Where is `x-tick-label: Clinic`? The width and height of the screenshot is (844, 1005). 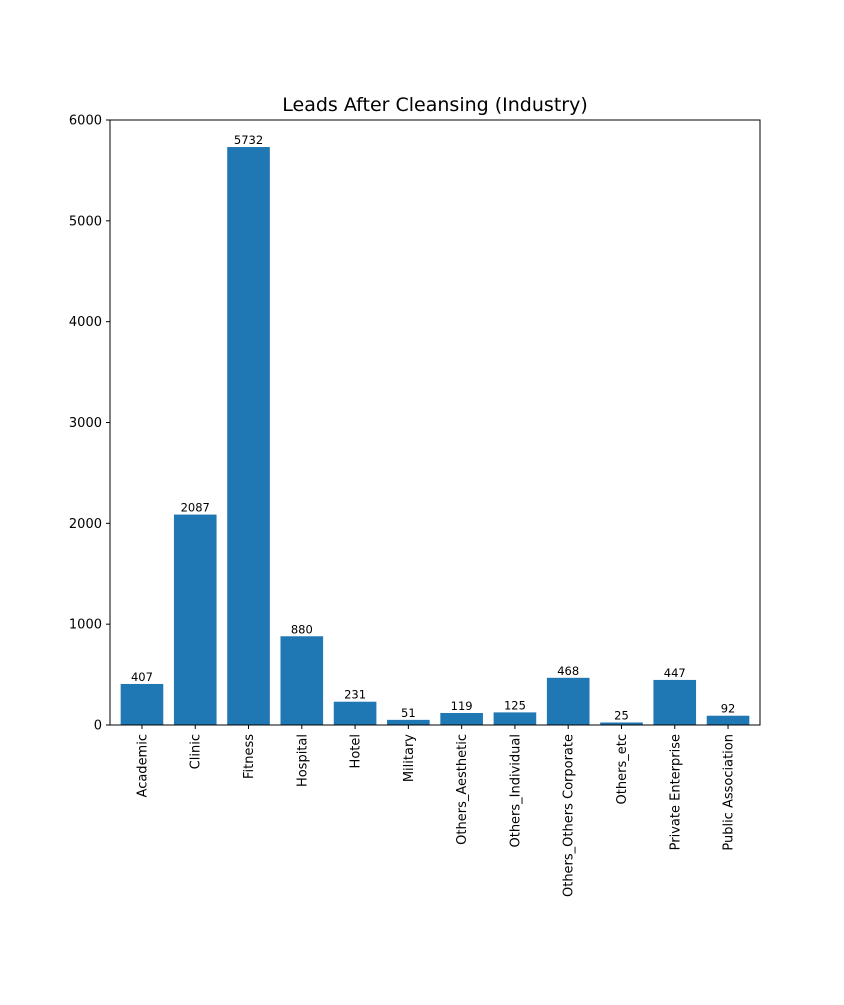
x-tick-label: Clinic is located at coordinates (196, 751).